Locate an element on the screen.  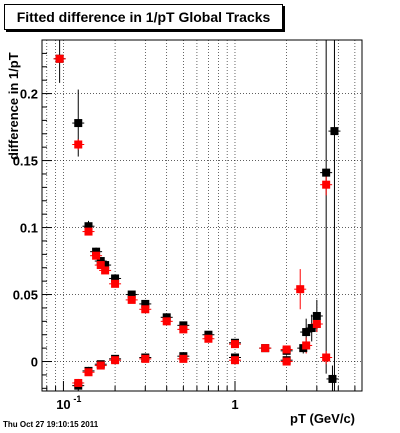
y-axis-label: difference in 1/pT is located at coordinates (13, 106).